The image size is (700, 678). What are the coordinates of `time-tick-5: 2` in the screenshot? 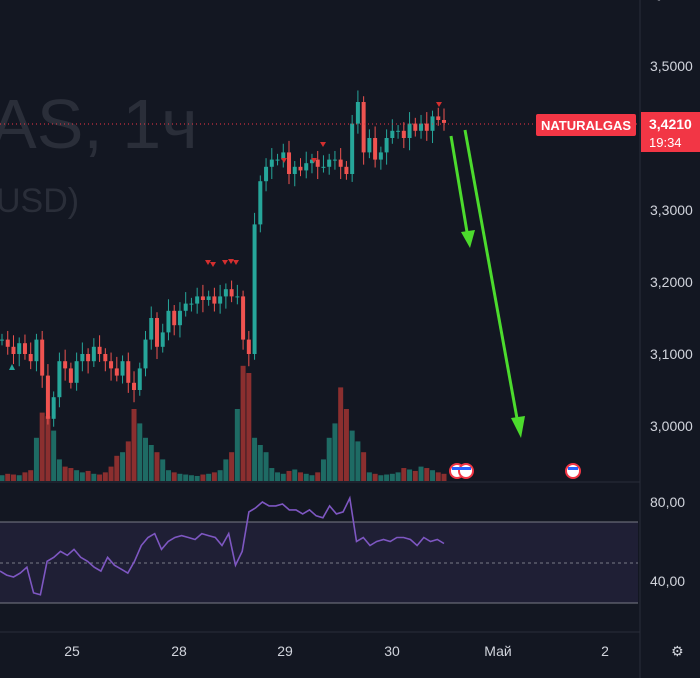 It's located at (605, 651).